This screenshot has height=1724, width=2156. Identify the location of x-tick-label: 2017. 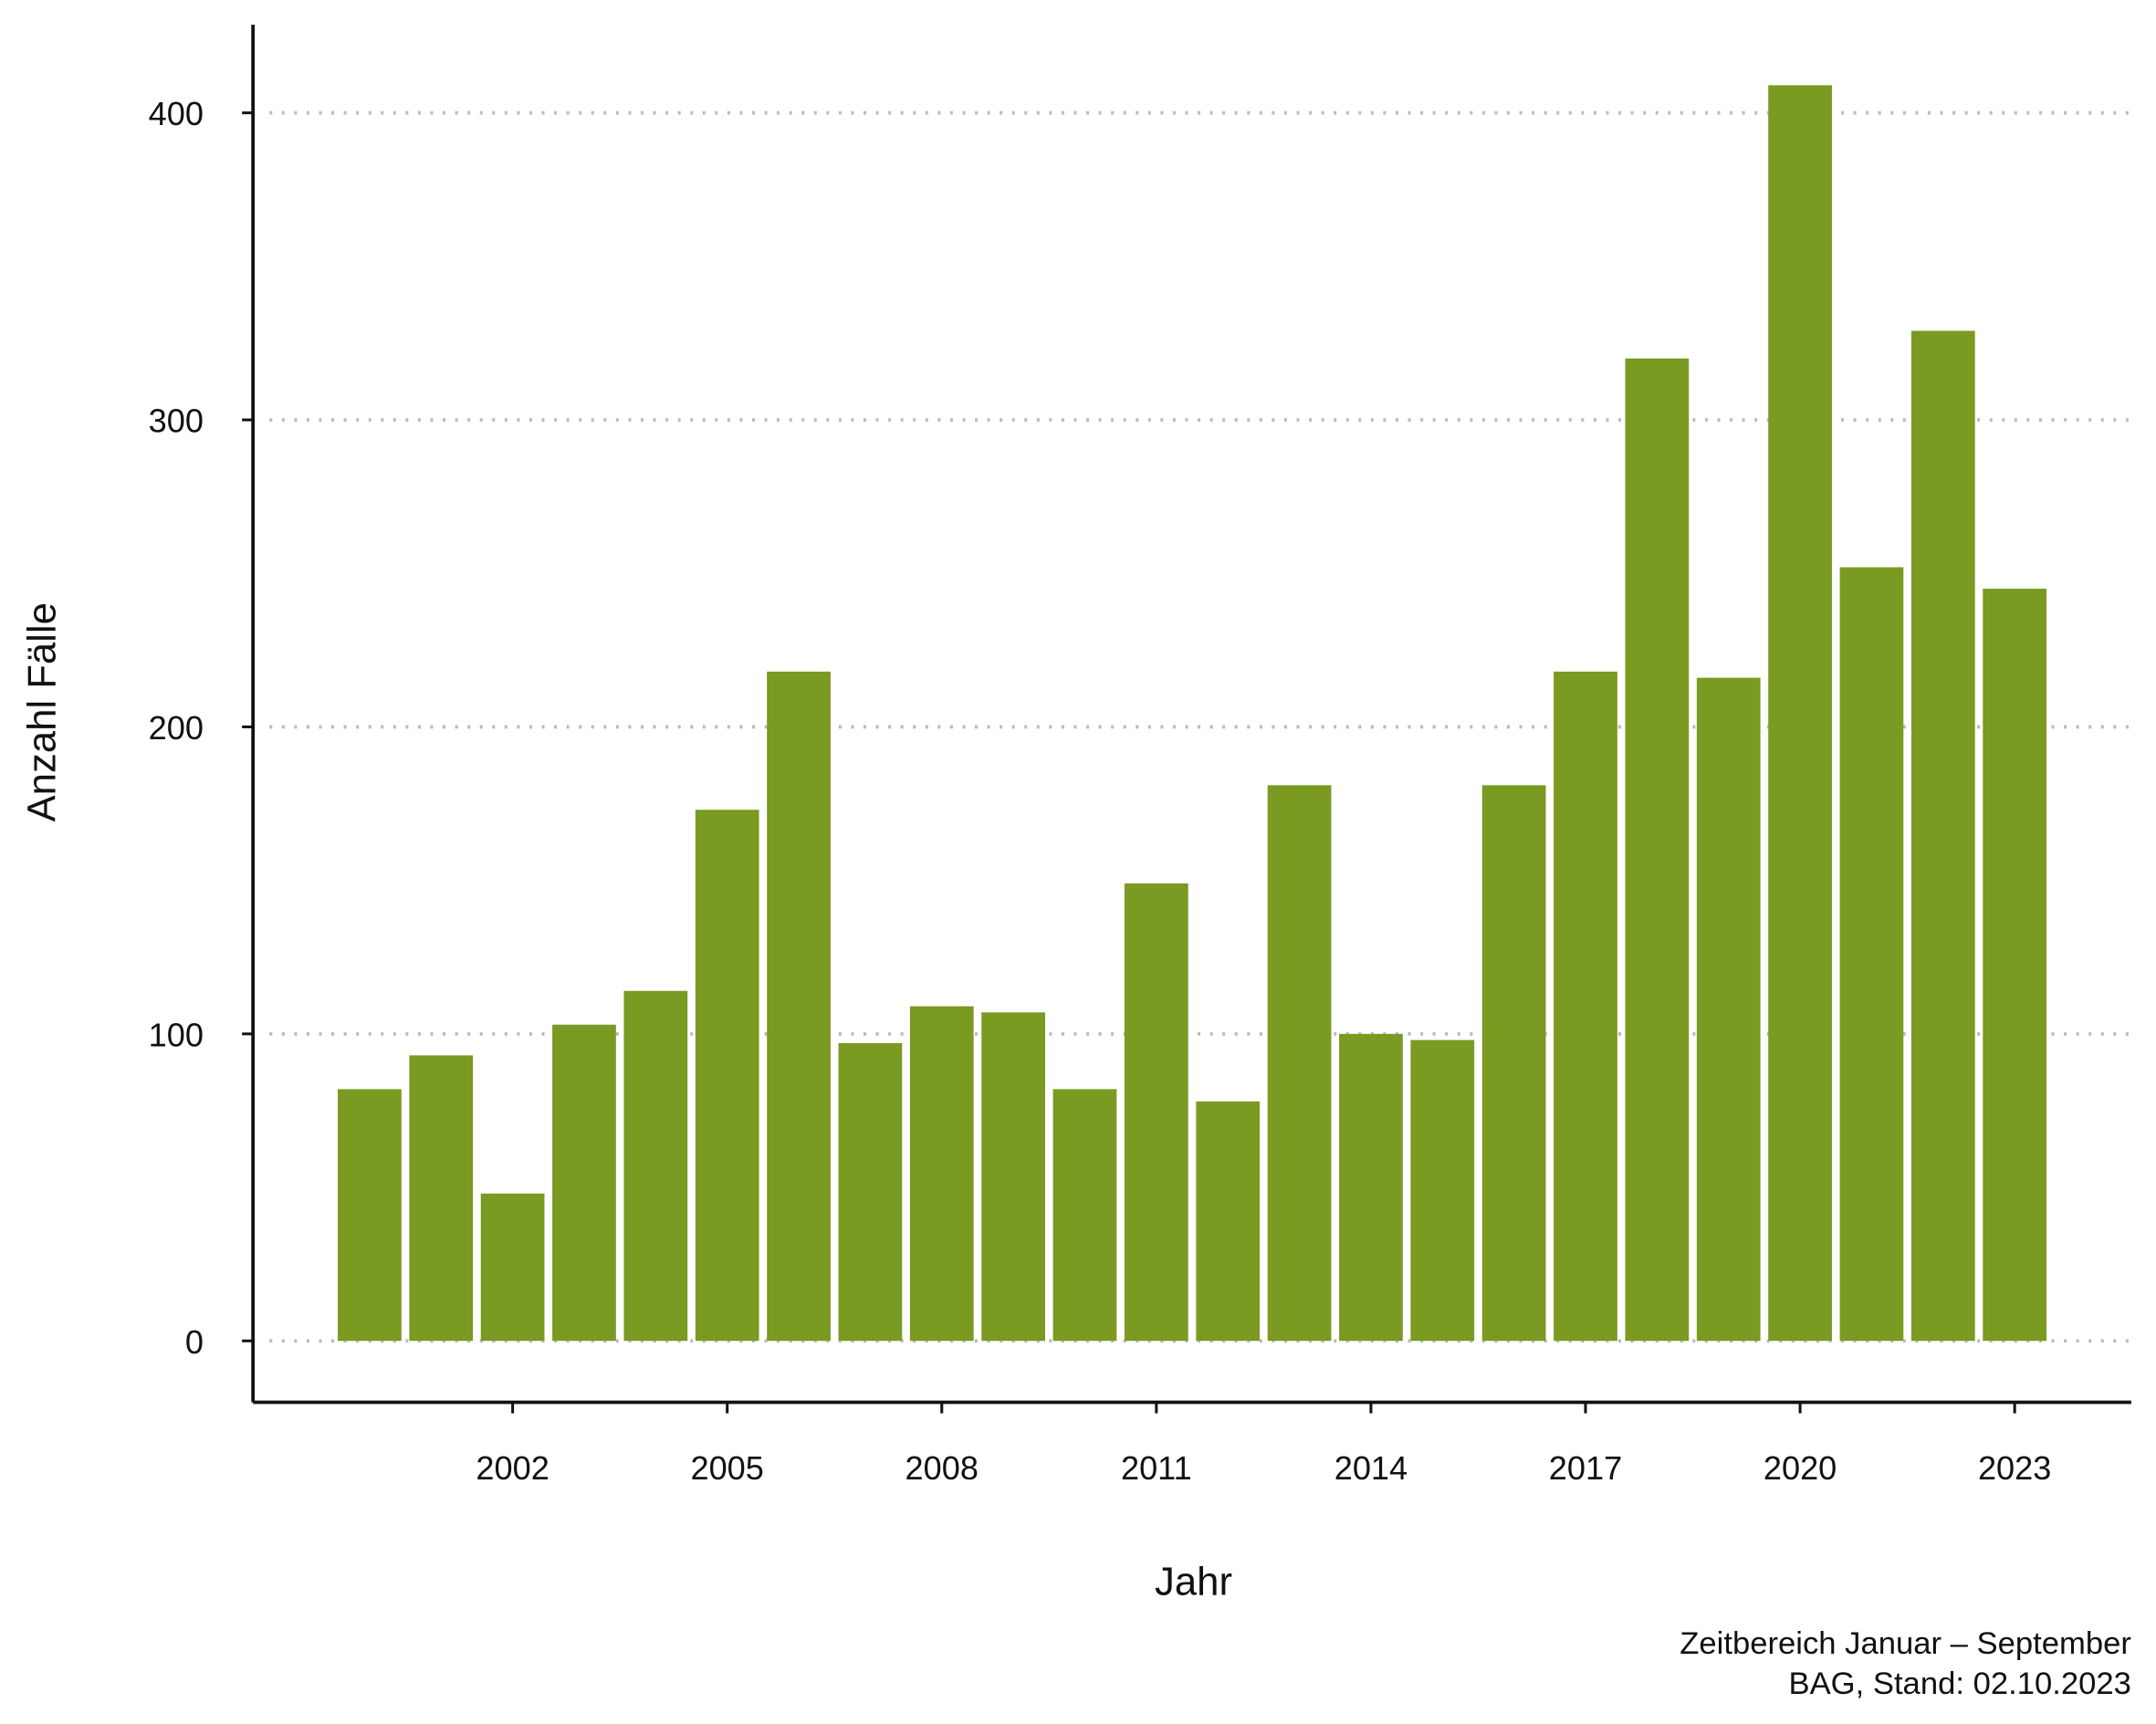
(1585, 1468).